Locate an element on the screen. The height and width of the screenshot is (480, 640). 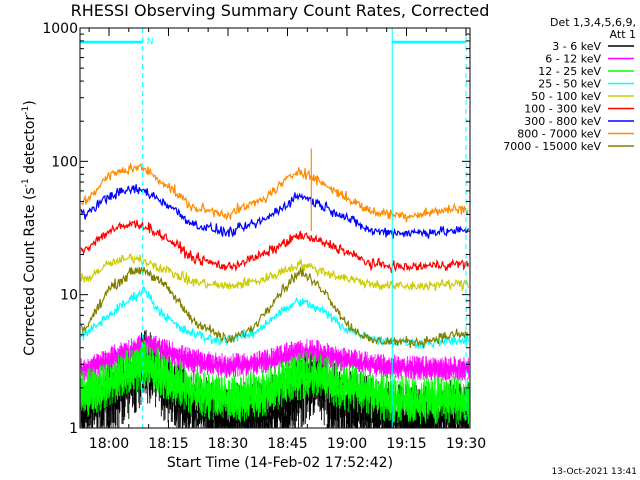
legend-label: 25 - 50 keV is located at coordinates (569, 84).